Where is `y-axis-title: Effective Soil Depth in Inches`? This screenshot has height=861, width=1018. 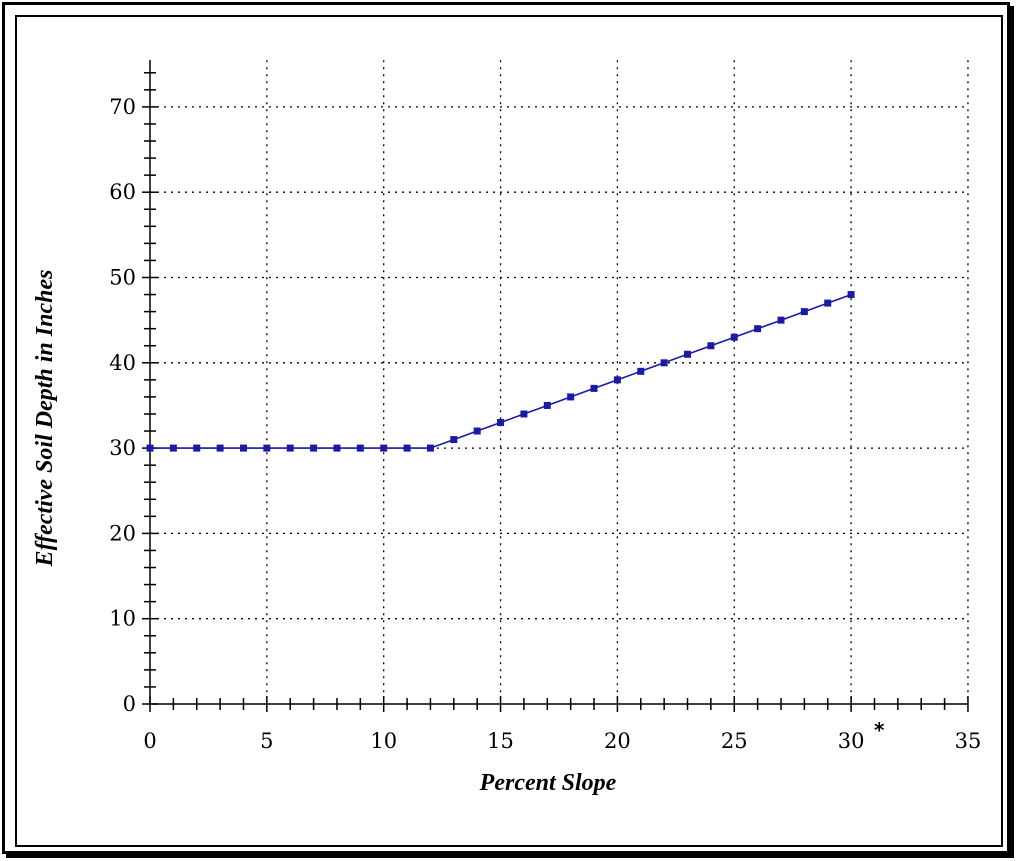
y-axis-title: Effective Soil Depth in Inches is located at coordinates (45, 419).